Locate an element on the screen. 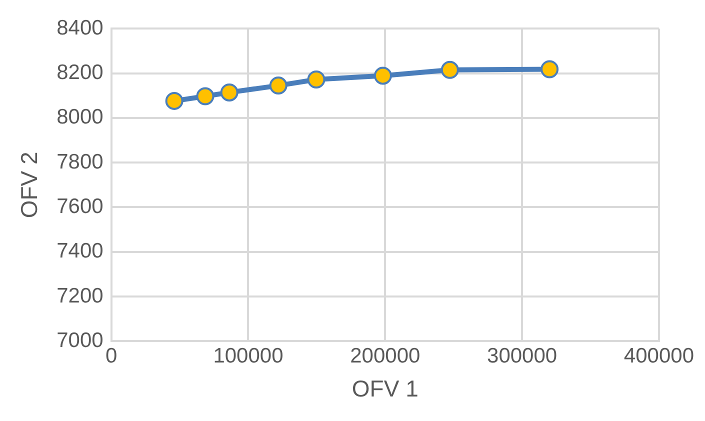 Image resolution: width=705 pixels, height=421 pixels. y-tick-label: 7800 is located at coordinates (80, 162).